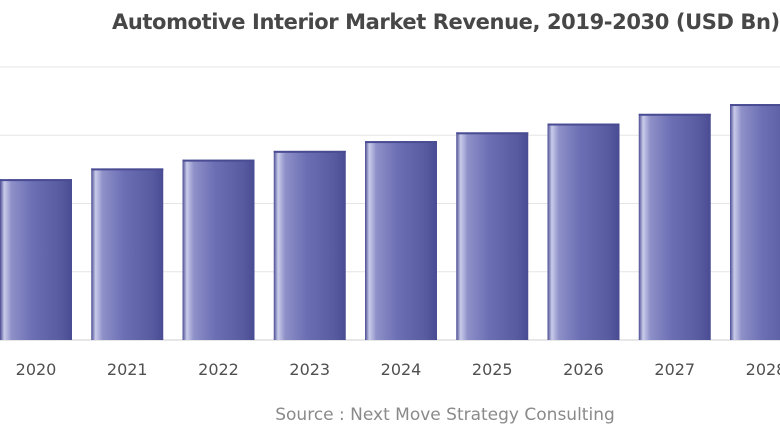 This screenshot has width=780, height=440. I want to click on bar-cap-2020, so click(36, 180).